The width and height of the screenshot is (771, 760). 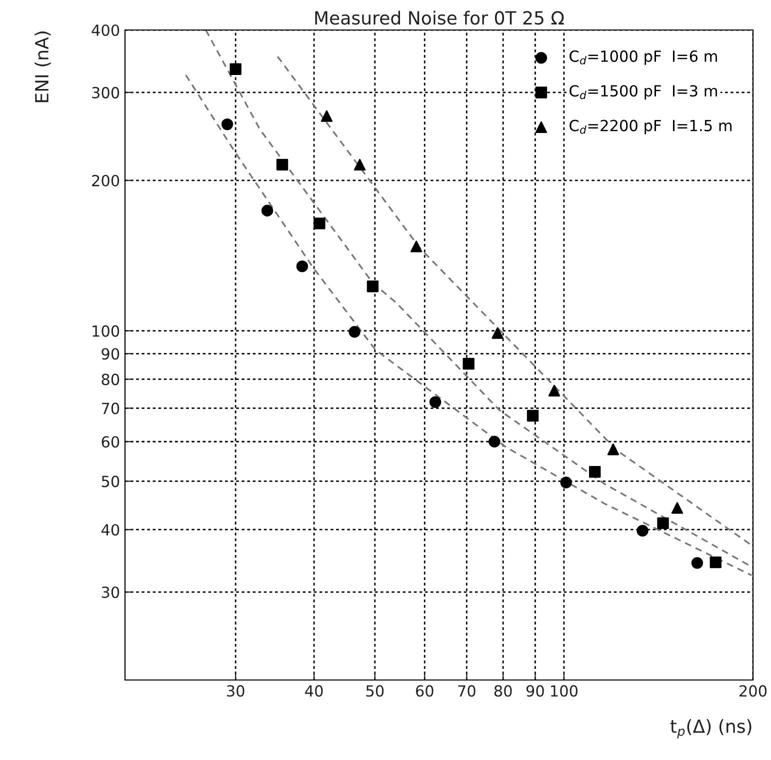 I want to click on legend-label: C$_{d}$=2200 pF I=1.5 m, so click(x=651, y=127).